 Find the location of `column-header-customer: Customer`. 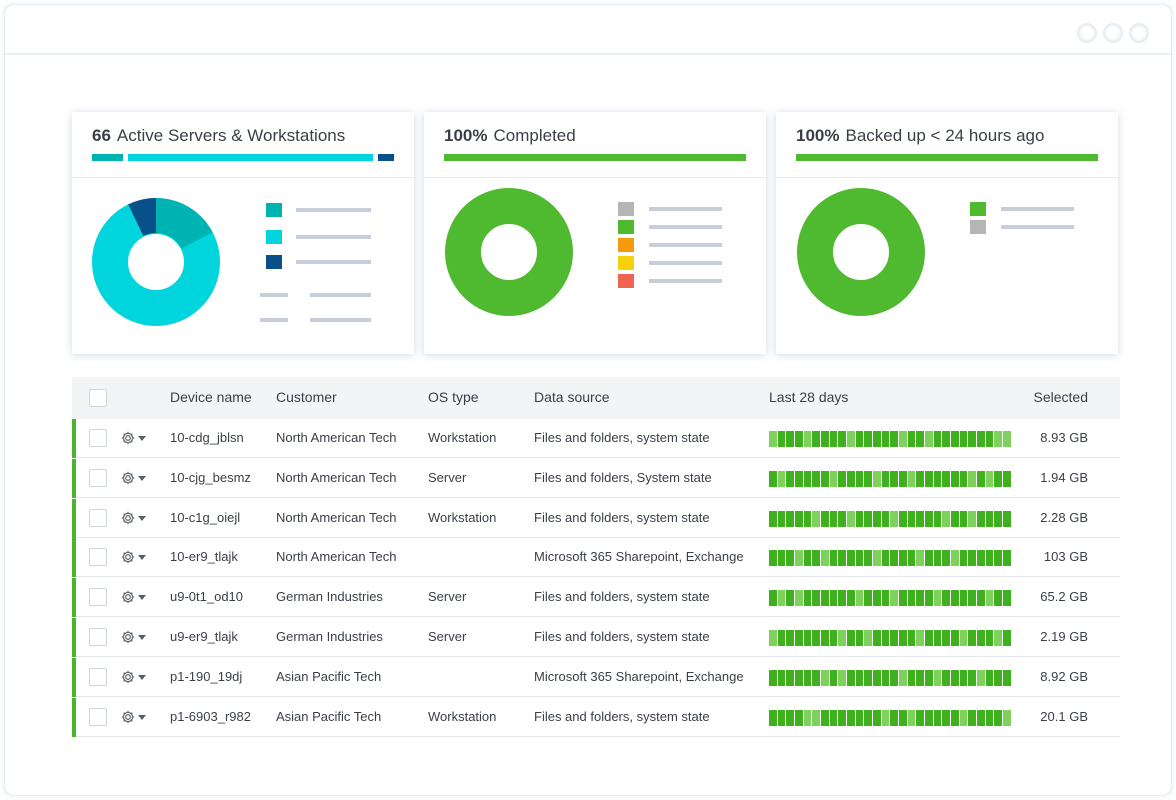

column-header-customer: Customer is located at coordinates (306, 397).